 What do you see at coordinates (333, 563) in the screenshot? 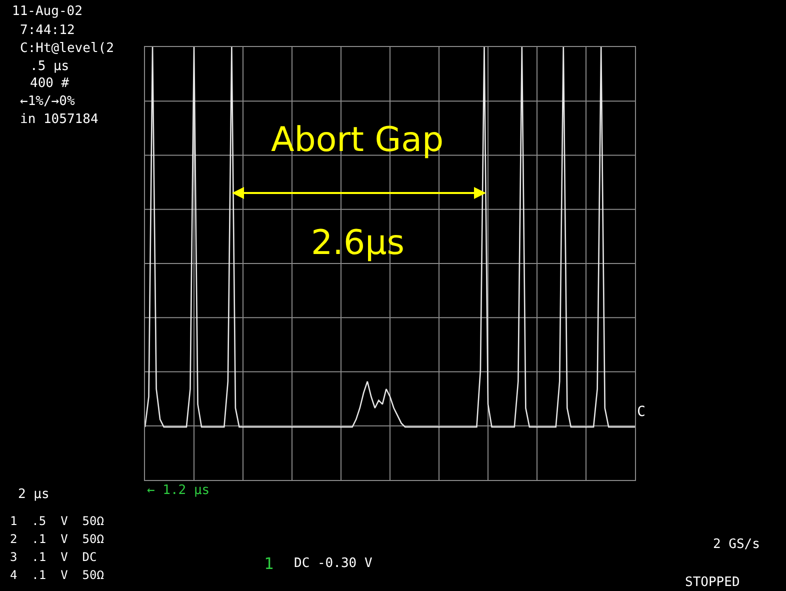
I see `text: DC -0.30 V` at bounding box center [333, 563].